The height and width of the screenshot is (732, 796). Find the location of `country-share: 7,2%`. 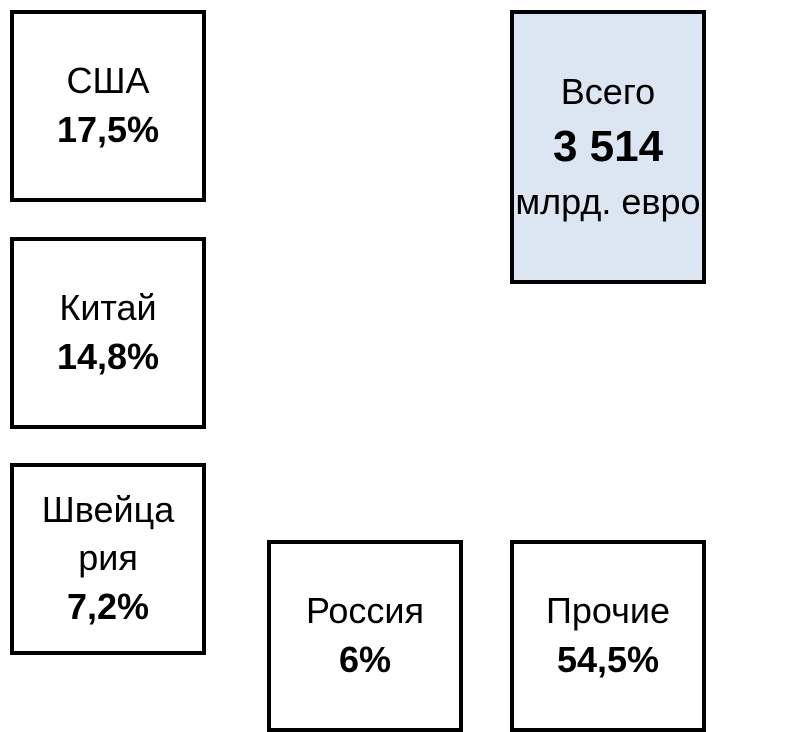

country-share: 7,2% is located at coordinates (108, 606).